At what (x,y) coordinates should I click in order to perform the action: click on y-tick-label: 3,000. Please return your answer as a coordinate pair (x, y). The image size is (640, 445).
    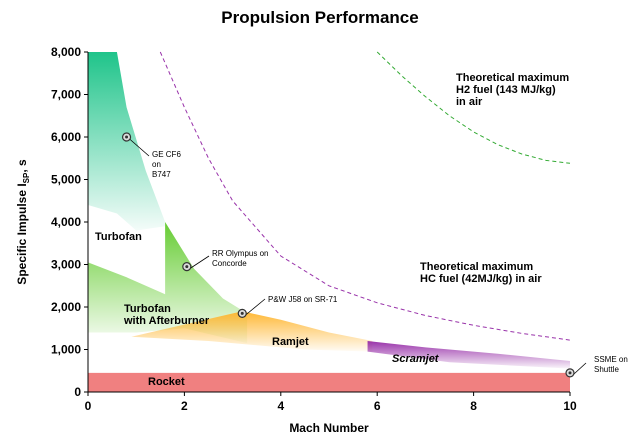
    Looking at the image, I should click on (66, 265).